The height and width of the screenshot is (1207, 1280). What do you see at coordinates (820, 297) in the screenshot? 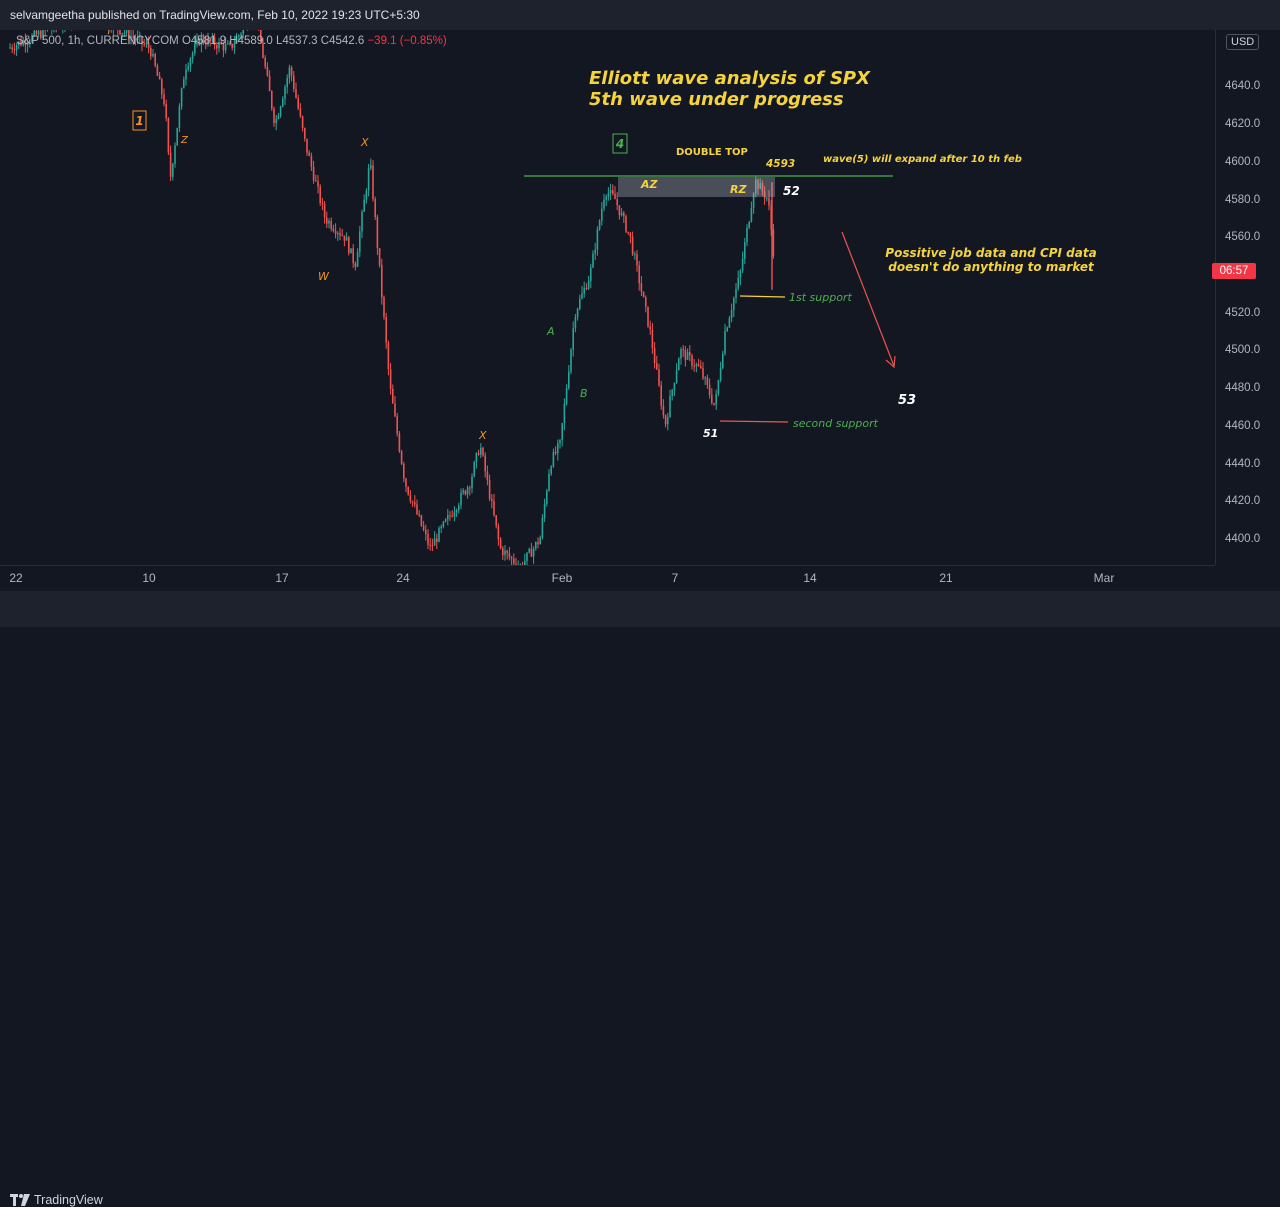
I see `first-support-label: 1st support` at bounding box center [820, 297].